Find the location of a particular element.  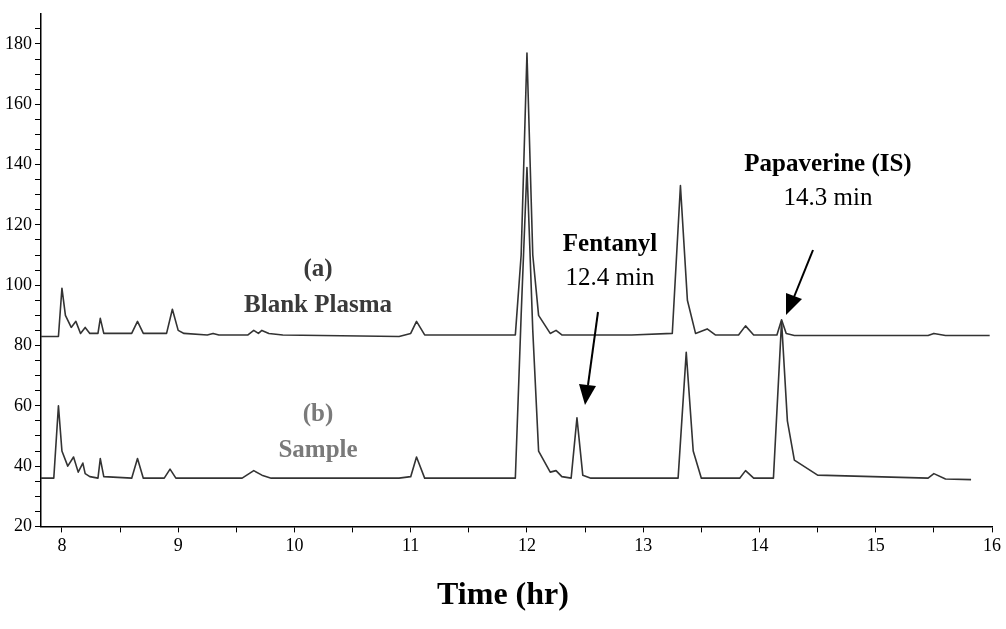

y-tick-label: 20 is located at coordinates (23, 525).